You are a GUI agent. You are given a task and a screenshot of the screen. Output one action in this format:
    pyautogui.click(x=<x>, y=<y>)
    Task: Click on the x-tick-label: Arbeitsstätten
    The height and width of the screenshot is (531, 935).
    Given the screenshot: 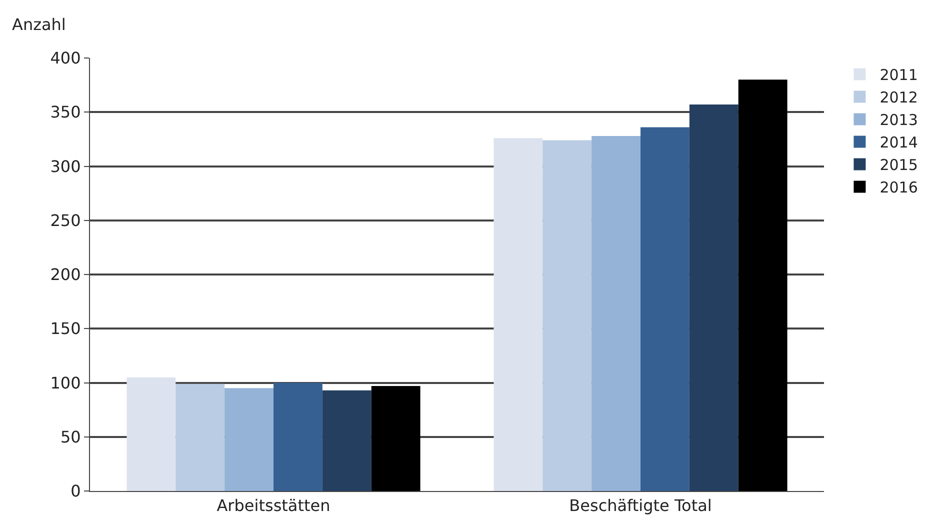 What is the action you would take?
    pyautogui.click(x=273, y=506)
    